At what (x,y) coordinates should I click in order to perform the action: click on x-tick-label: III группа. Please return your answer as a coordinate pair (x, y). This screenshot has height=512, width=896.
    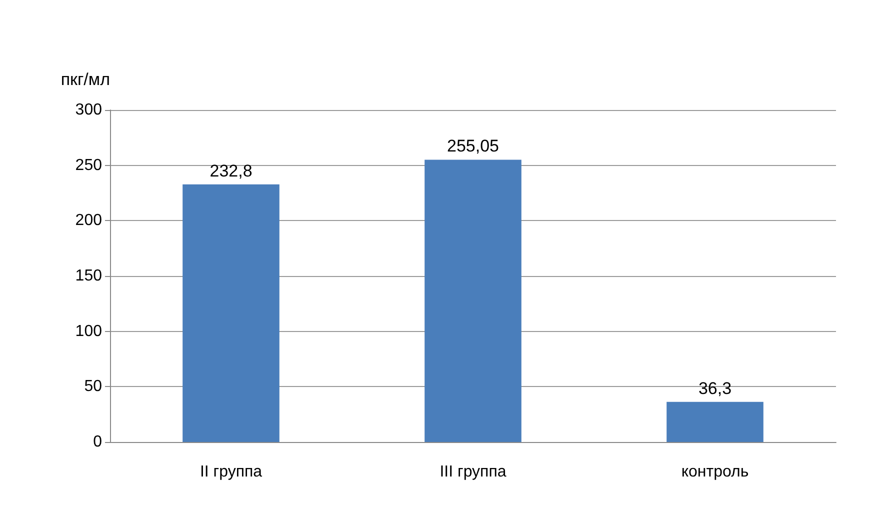
    Looking at the image, I should click on (473, 472).